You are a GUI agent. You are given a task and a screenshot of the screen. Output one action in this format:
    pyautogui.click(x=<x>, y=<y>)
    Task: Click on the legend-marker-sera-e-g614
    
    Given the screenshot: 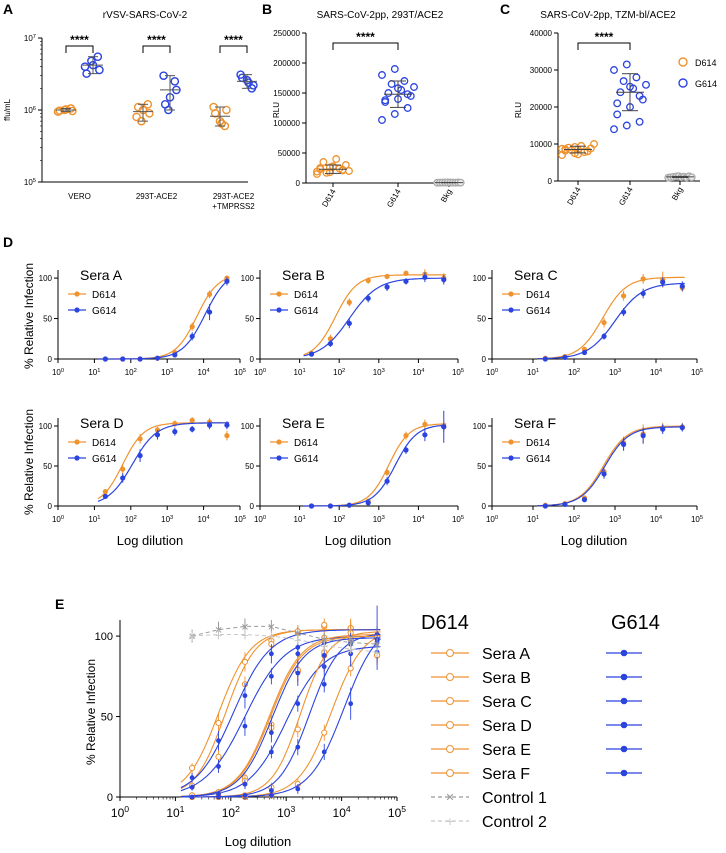 What is the action you would take?
    pyautogui.click(x=624, y=749)
    